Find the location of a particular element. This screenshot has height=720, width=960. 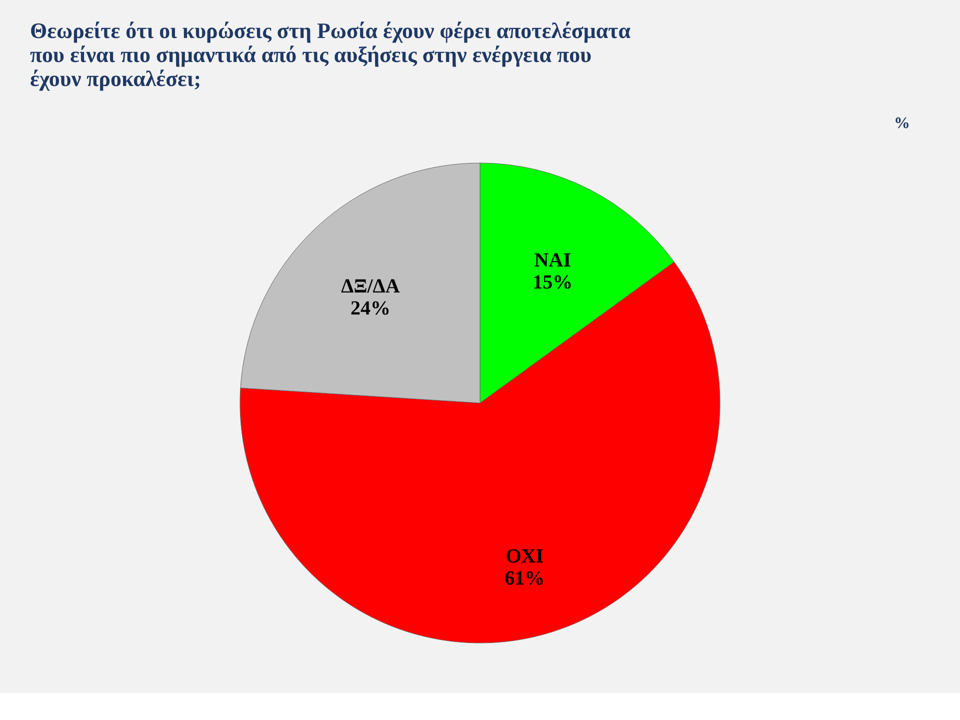

data-label: 24% is located at coordinates (370, 308).